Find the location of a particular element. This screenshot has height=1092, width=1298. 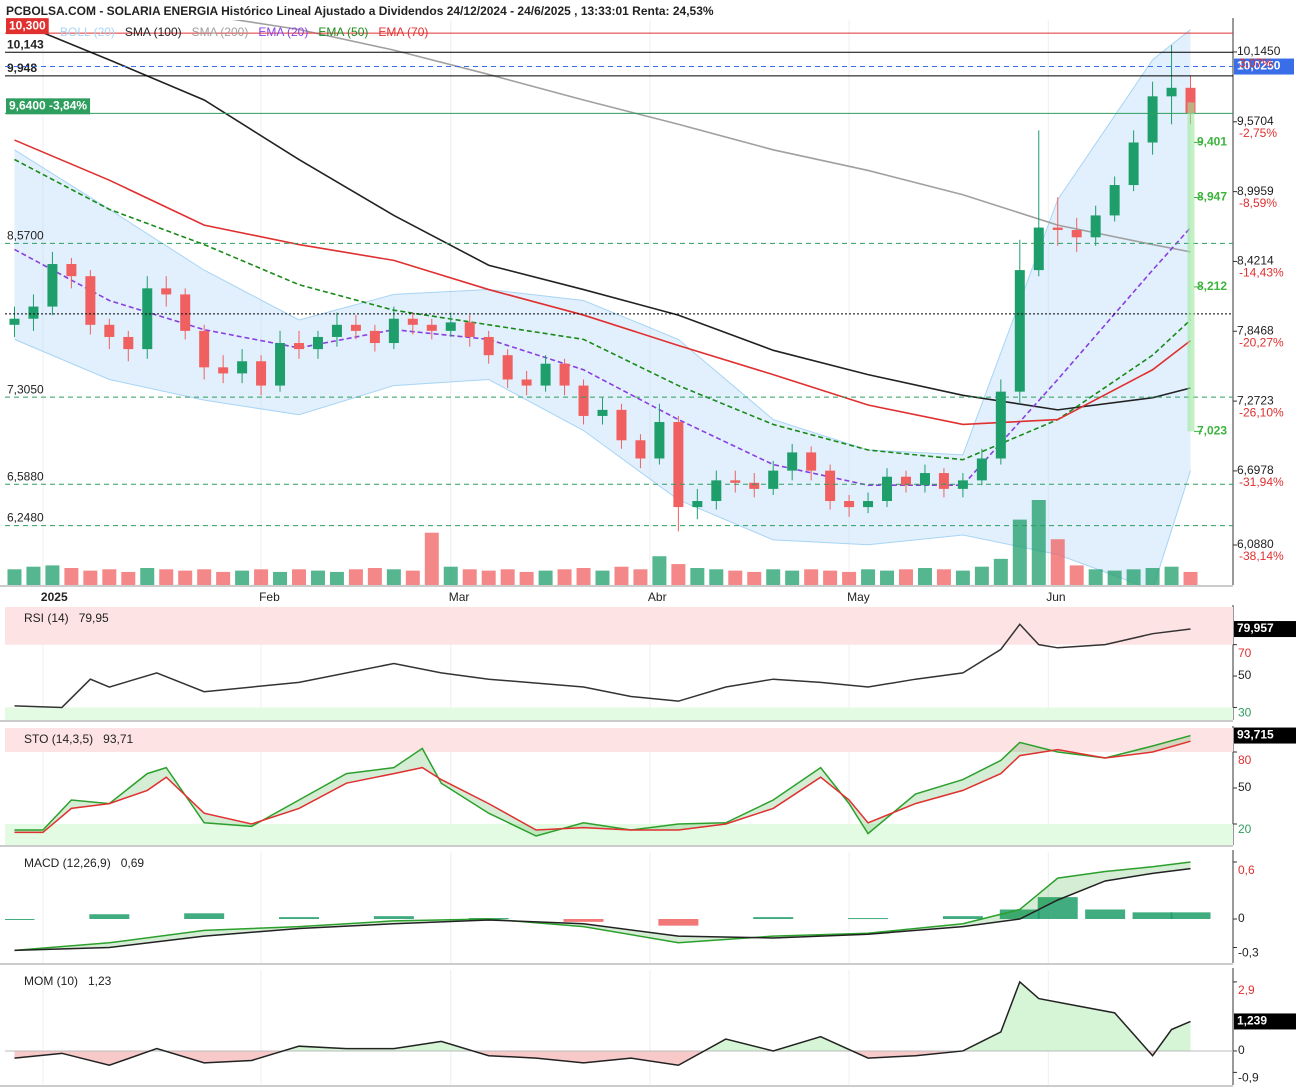

panel-label: RSI (14) is located at coordinates (46, 618).